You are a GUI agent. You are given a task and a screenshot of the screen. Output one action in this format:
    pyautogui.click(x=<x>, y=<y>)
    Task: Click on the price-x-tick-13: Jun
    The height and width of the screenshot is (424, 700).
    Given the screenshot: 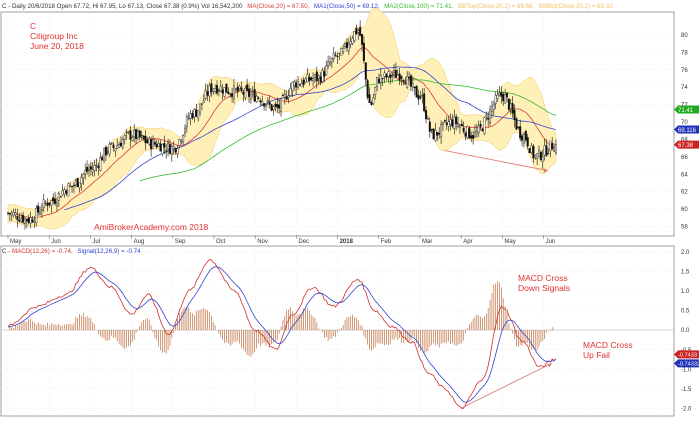 What is the action you would take?
    pyautogui.click(x=551, y=242)
    